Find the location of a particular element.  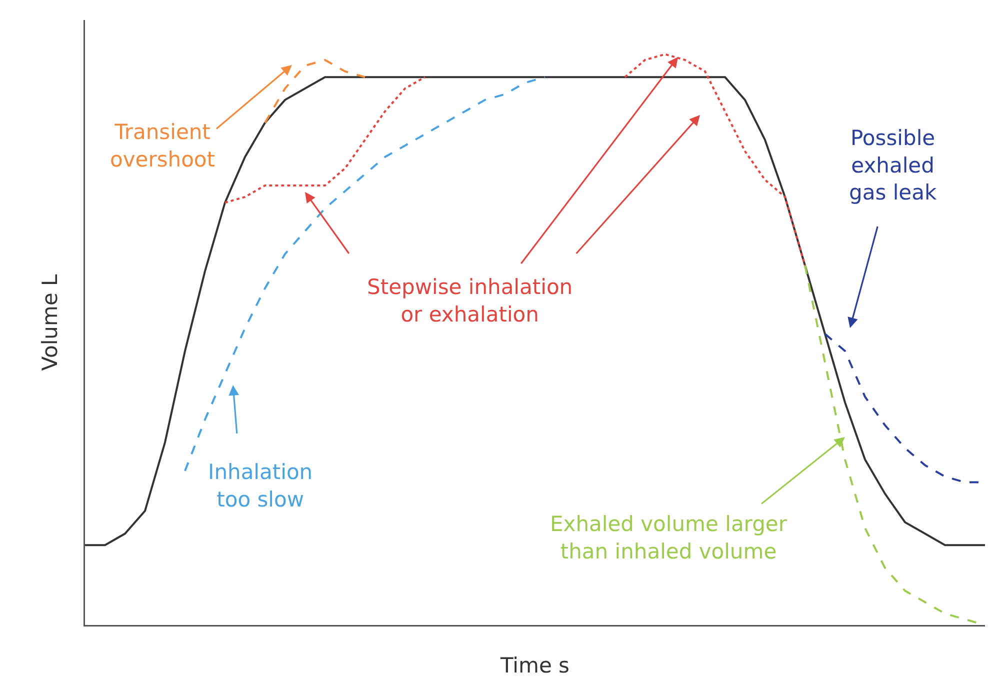

annotation: Possible exhaled gas leak is located at coordinates (893, 165).